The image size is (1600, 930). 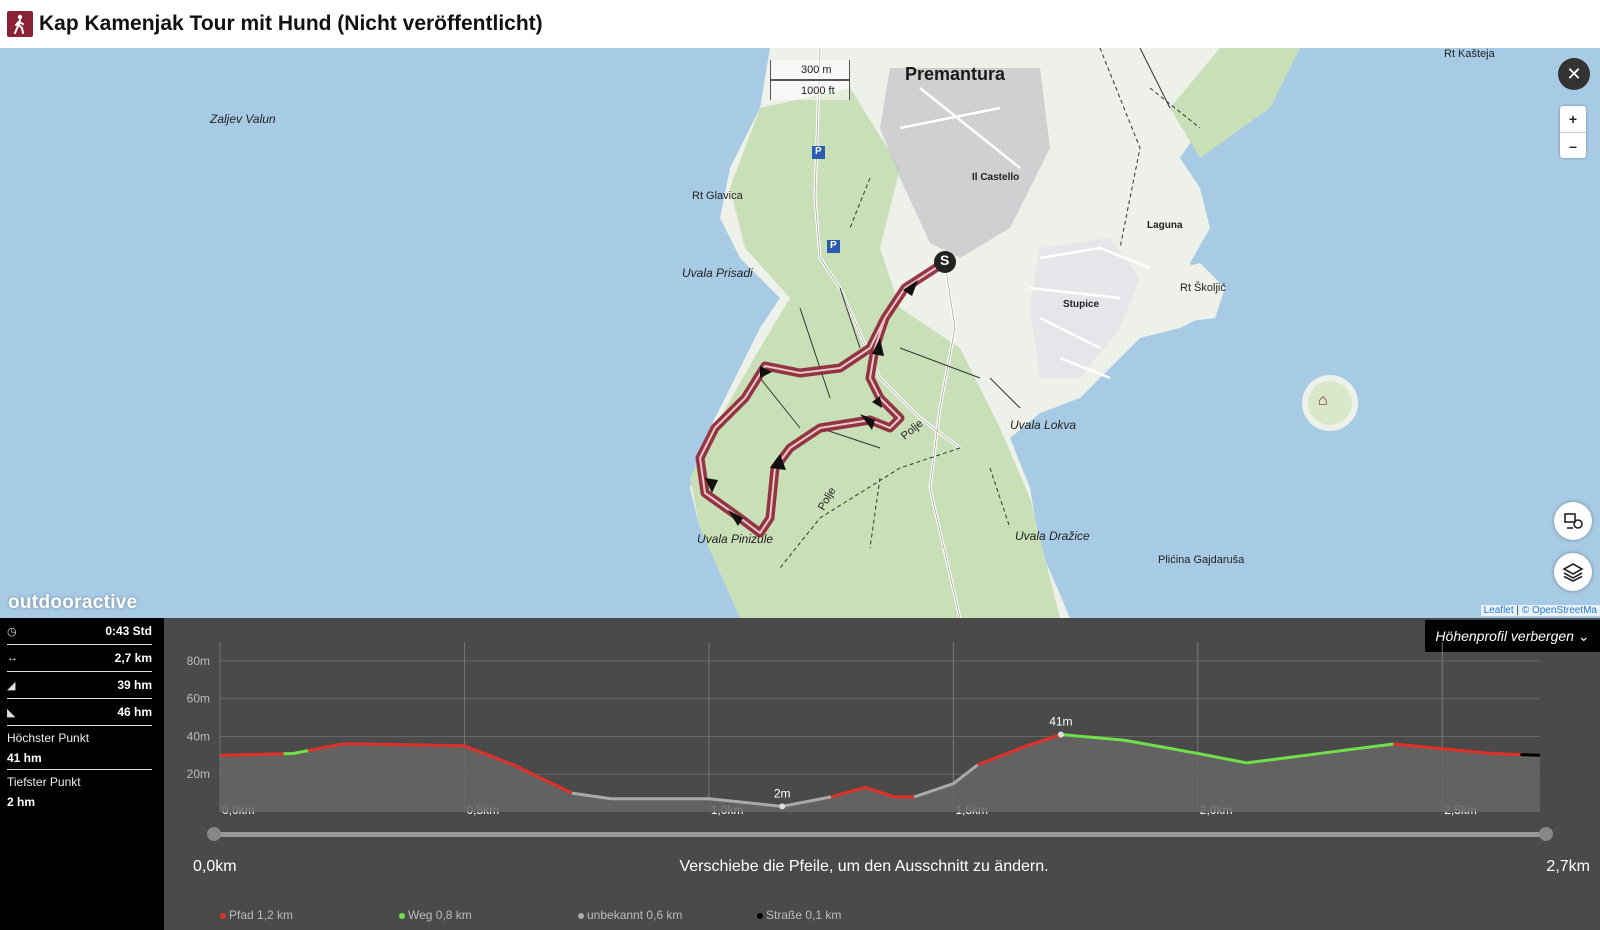 What do you see at coordinates (20, 24) in the screenshot?
I see `hiking-icon` at bounding box center [20, 24].